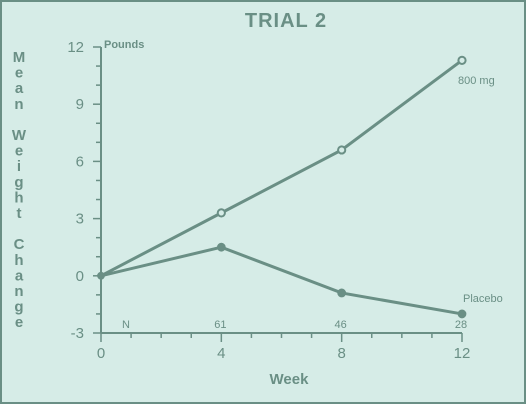 The height and width of the screenshot is (404, 526). I want to click on y-tick-label: 6, so click(80, 161).